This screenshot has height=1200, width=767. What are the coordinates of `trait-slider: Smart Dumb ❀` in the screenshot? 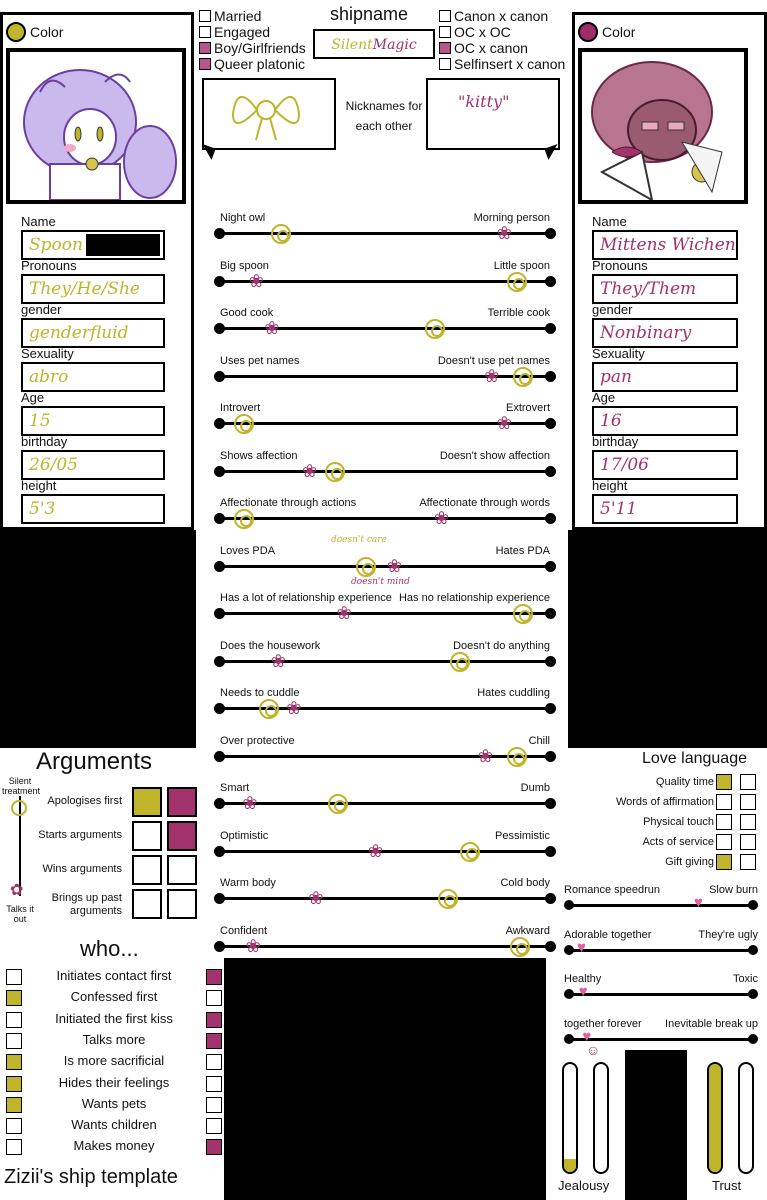 It's located at (385, 805).